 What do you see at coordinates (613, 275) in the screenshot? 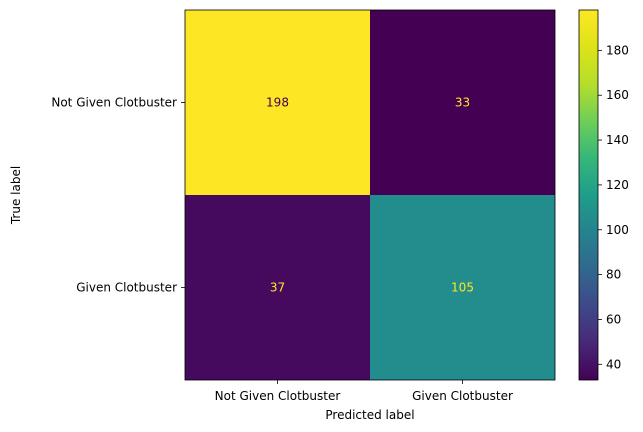
I see `colorbar-tick-label: 80` at bounding box center [613, 275].